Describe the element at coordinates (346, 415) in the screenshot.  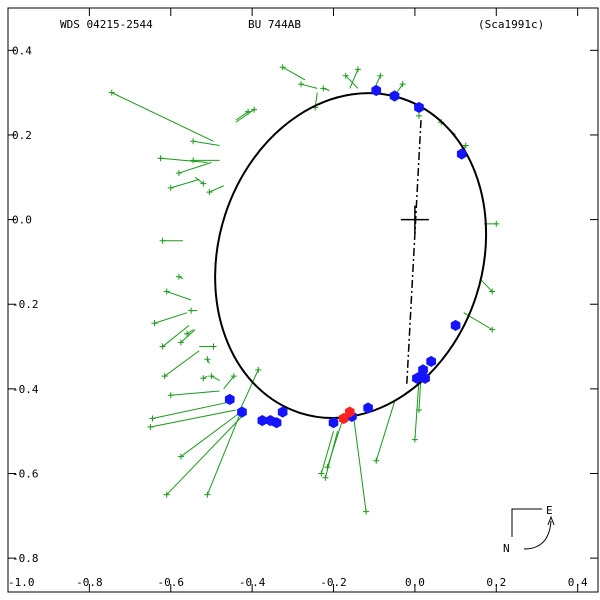
I see `red-measurements` at that location.